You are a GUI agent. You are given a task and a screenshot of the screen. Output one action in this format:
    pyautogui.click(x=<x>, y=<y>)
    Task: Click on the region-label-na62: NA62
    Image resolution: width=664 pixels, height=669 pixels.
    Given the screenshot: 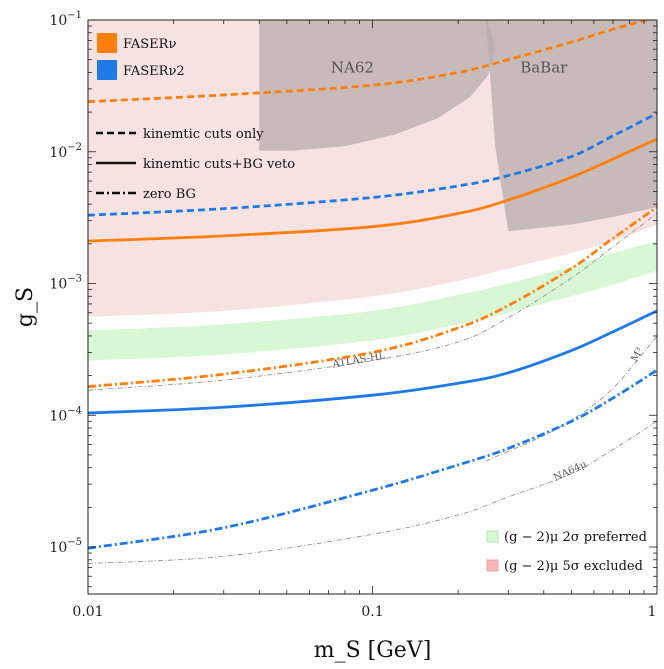 What is the action you would take?
    pyautogui.click(x=352, y=67)
    